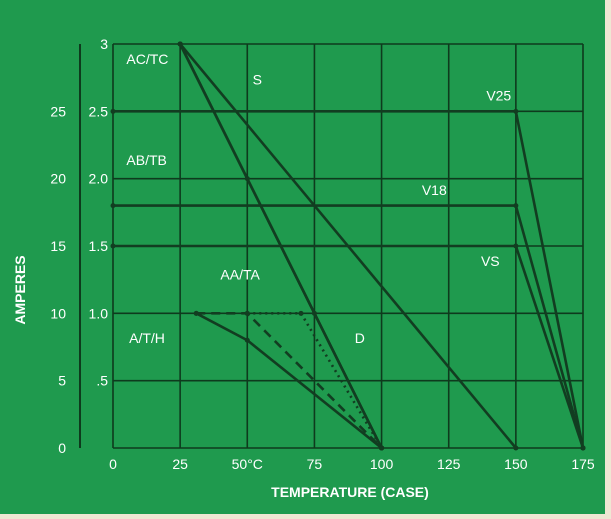 This screenshot has width=611, height=519. Describe the element at coordinates (146, 160) in the screenshot. I see `series-label: AB/TB` at that location.